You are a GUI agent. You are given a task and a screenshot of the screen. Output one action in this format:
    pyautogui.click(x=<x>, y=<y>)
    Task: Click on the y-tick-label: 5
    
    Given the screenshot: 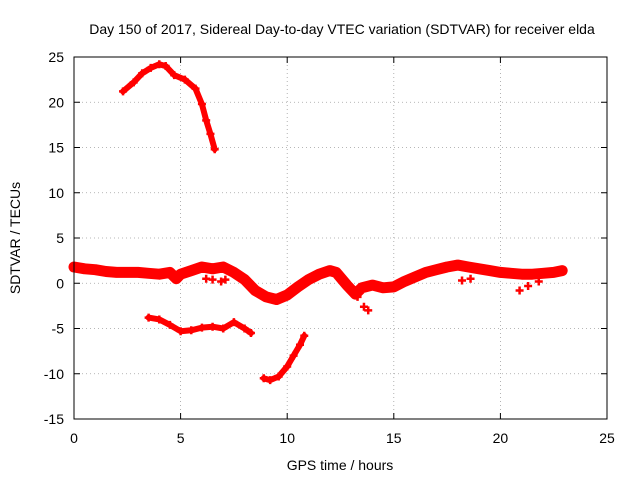 What is the action you would take?
    pyautogui.click(x=60, y=238)
    